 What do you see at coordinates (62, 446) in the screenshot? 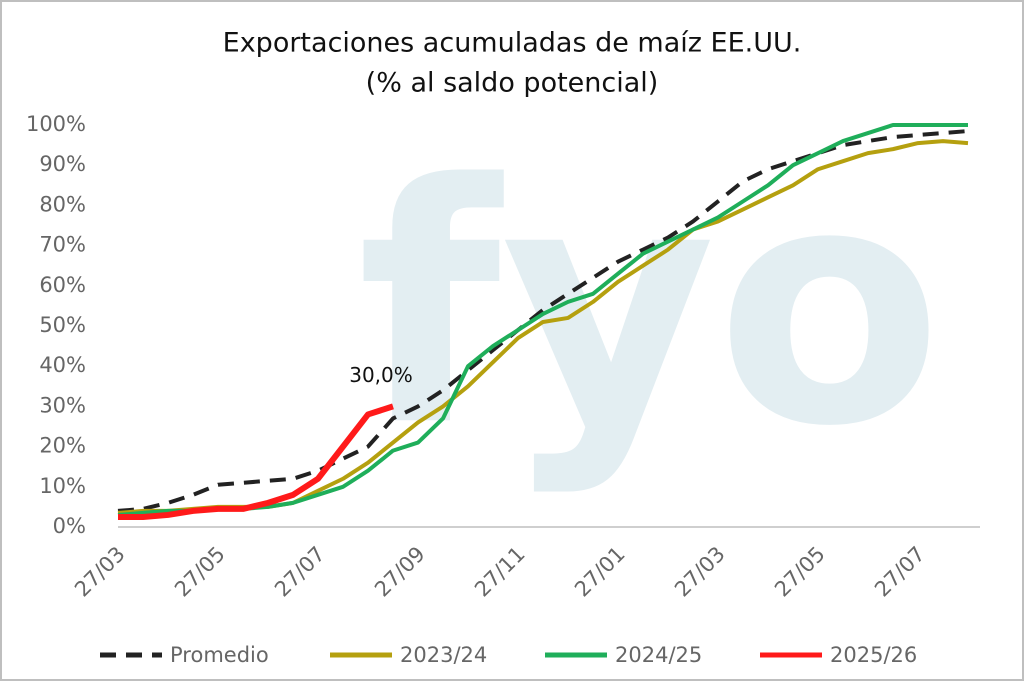
I see `y-tick-label: 20%` at bounding box center [62, 446].